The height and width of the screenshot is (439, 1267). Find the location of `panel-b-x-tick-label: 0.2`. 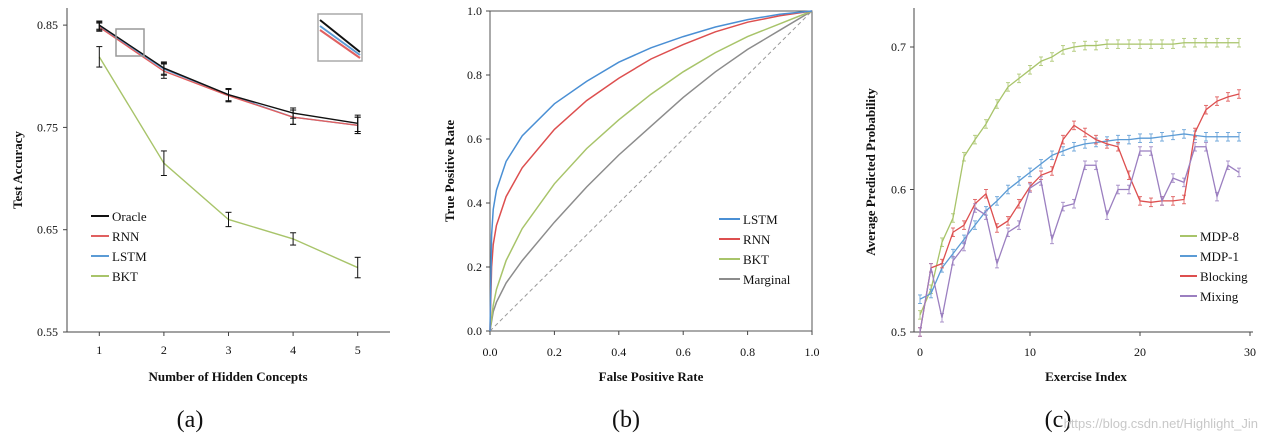

panel-b-x-tick-label: 0.2 is located at coordinates (554, 352).